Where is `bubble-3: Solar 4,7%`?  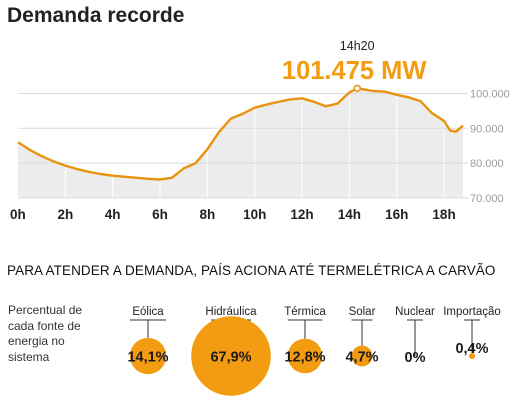
bubble-3: Solar 4,7% is located at coordinates (362, 336).